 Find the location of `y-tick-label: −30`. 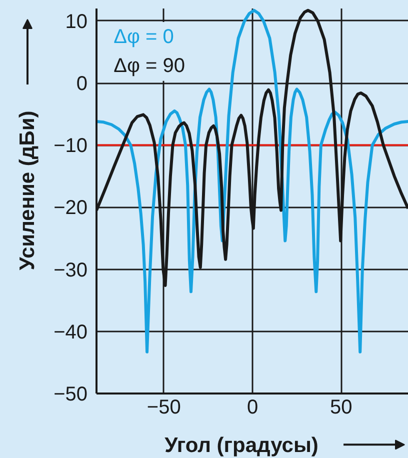

y-tick-label: −30 is located at coordinates (71, 270).